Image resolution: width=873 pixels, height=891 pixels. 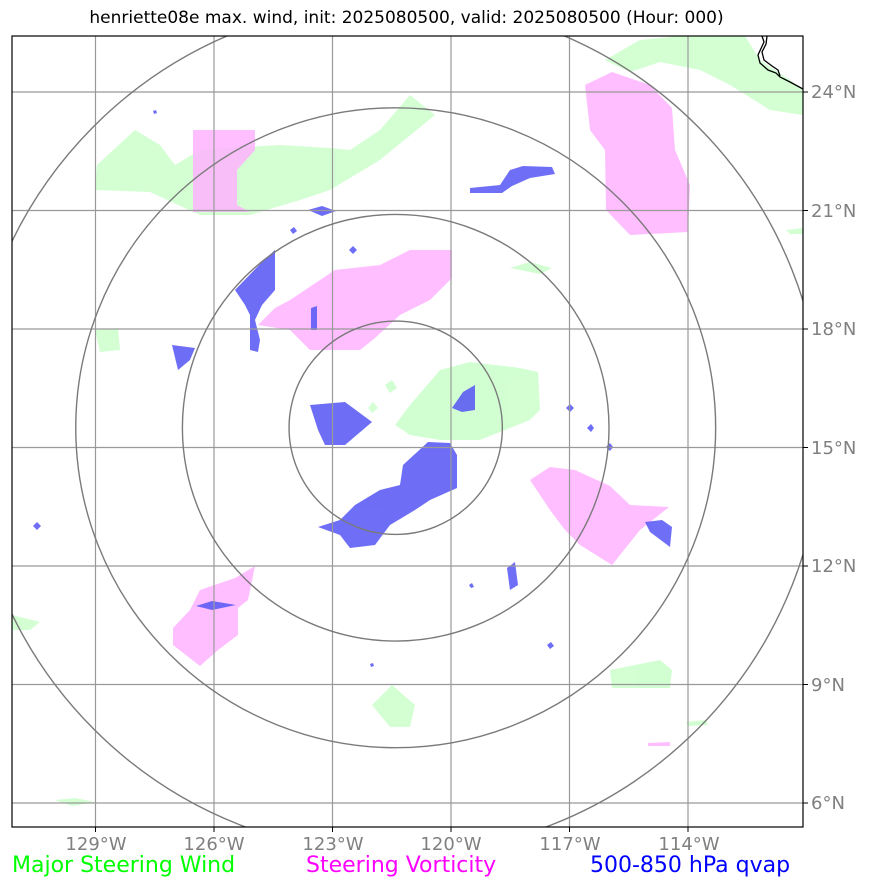 I want to click on coastline-baja, so click(x=780, y=63).